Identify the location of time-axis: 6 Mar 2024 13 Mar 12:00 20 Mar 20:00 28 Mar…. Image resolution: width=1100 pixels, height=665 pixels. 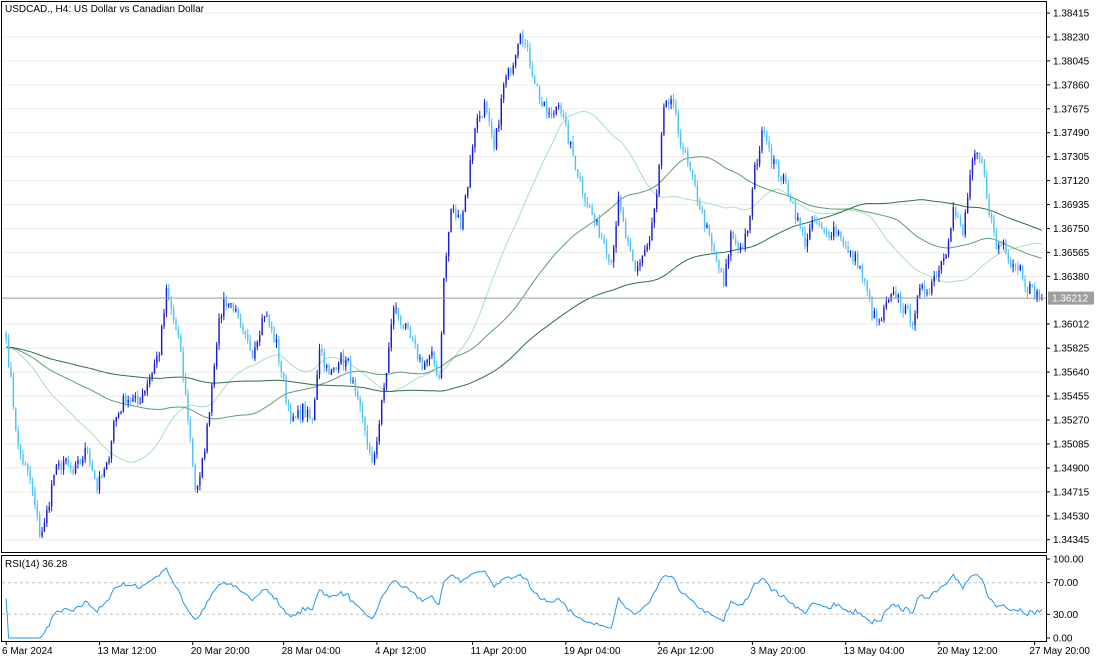
(546, 649).